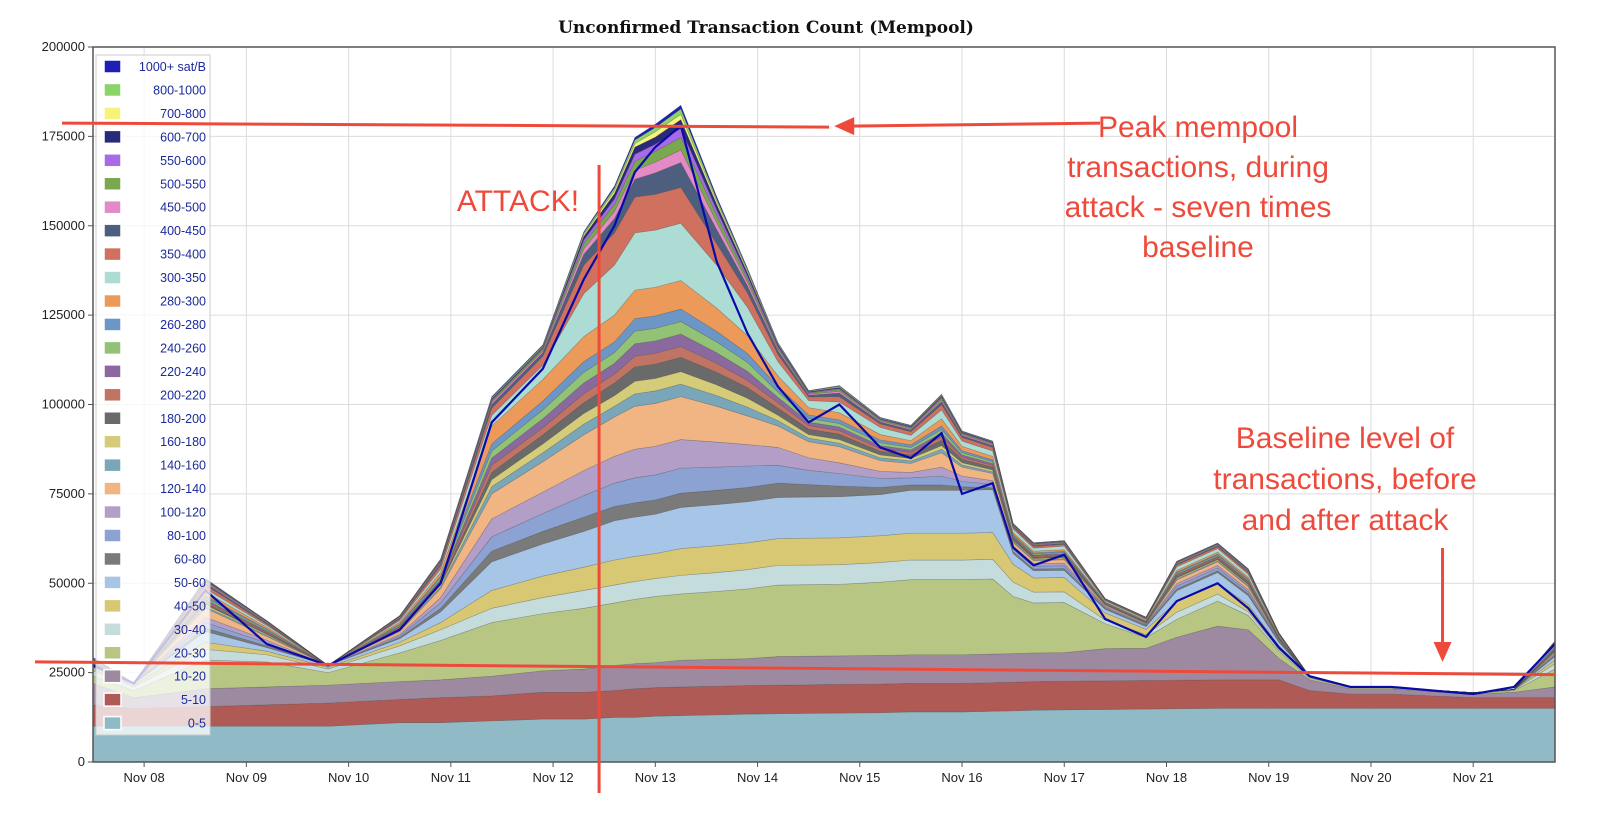  Describe the element at coordinates (183, 442) in the screenshot. I see `legend-label: 160-180` at that location.